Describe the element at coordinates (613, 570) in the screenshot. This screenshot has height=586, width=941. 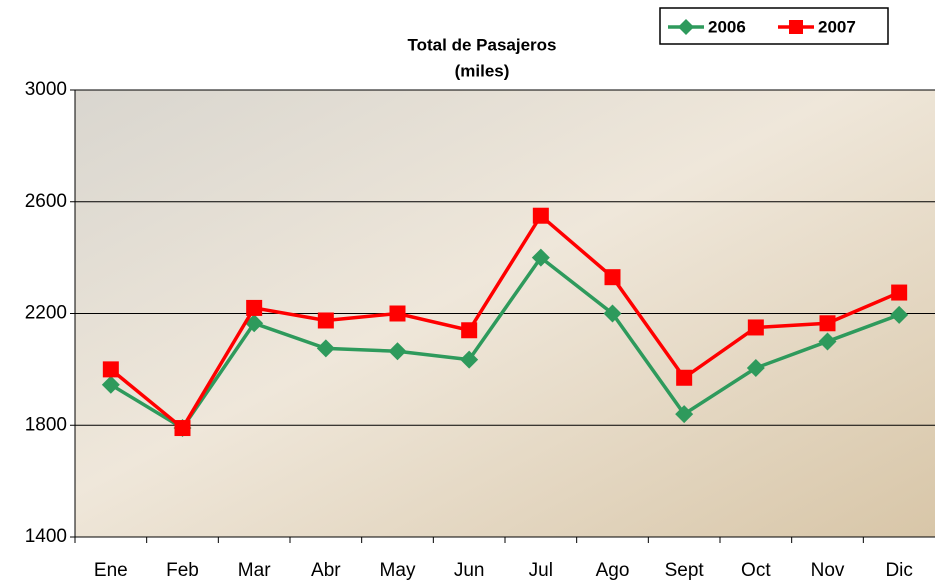
I see `x-tick-label: Ago` at that location.